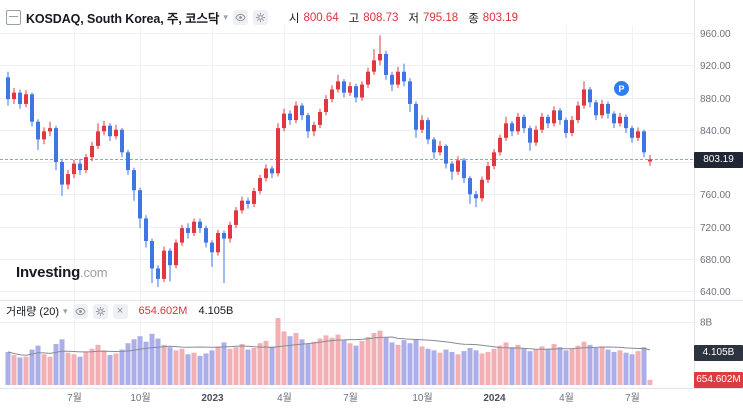 This screenshot has width=743, height=409. Describe the element at coordinates (718, 159) in the screenshot. I see `current-price-tag: 803.19` at that location.